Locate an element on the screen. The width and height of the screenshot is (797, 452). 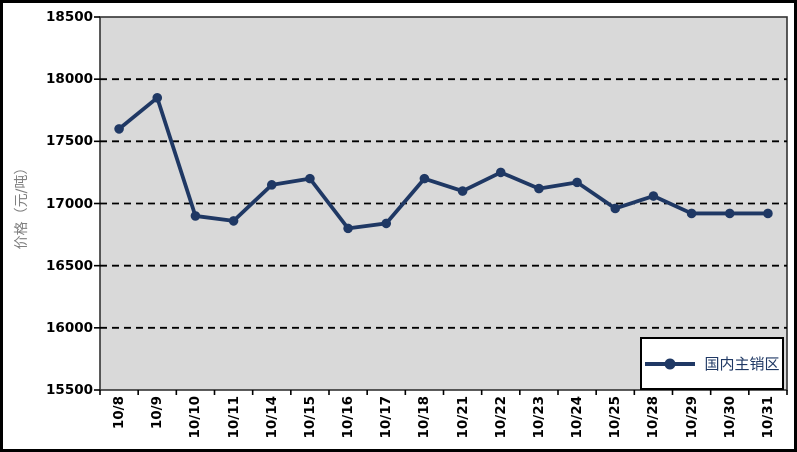
x-tick-label: 10/29 is located at coordinates (691, 417).